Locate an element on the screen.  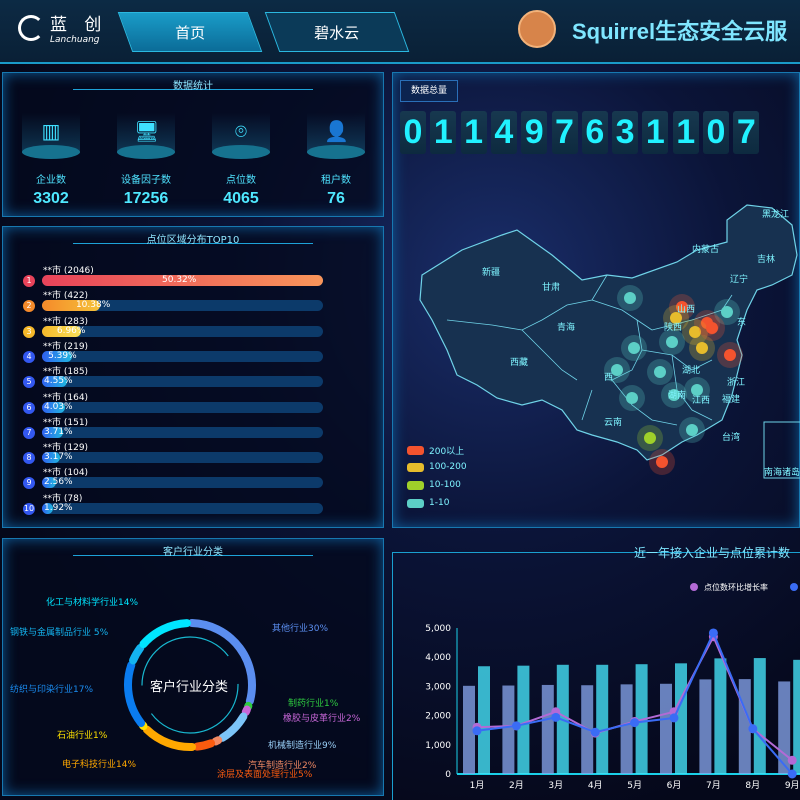
tab-label: 碧水云 is located at coordinates (337, 32).